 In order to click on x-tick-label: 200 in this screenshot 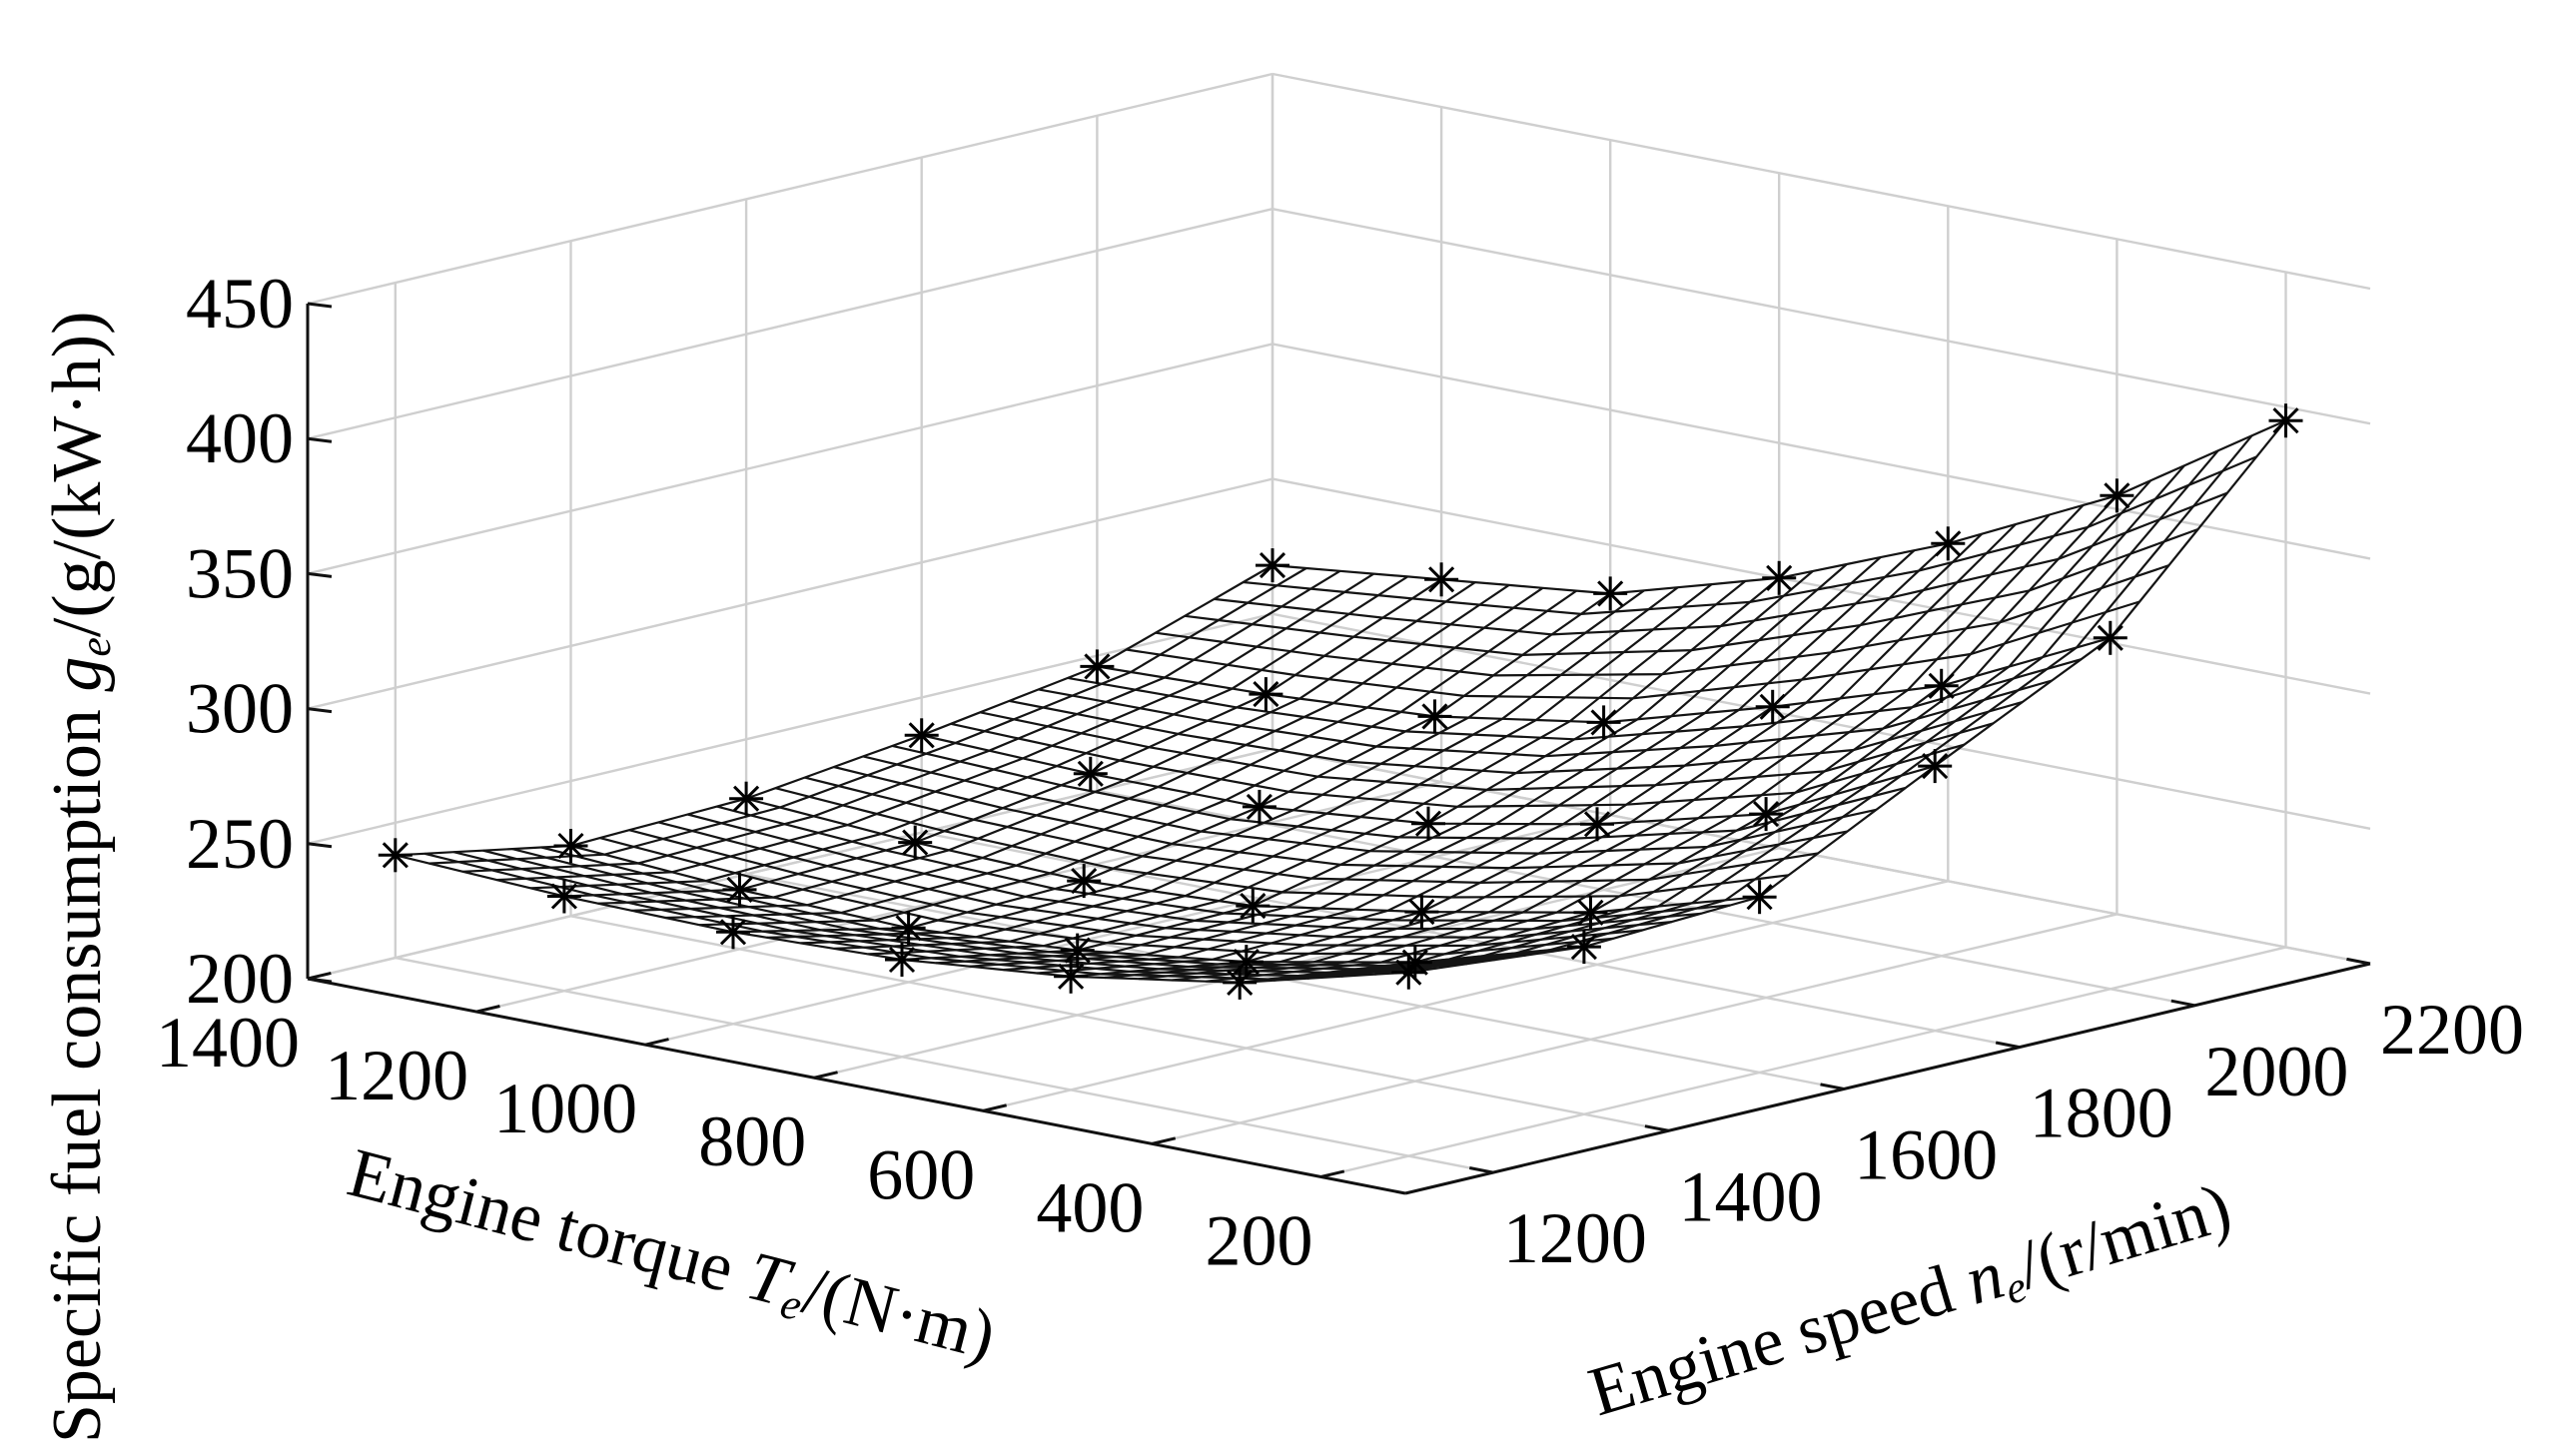, I will do `click(1258, 1240)`.